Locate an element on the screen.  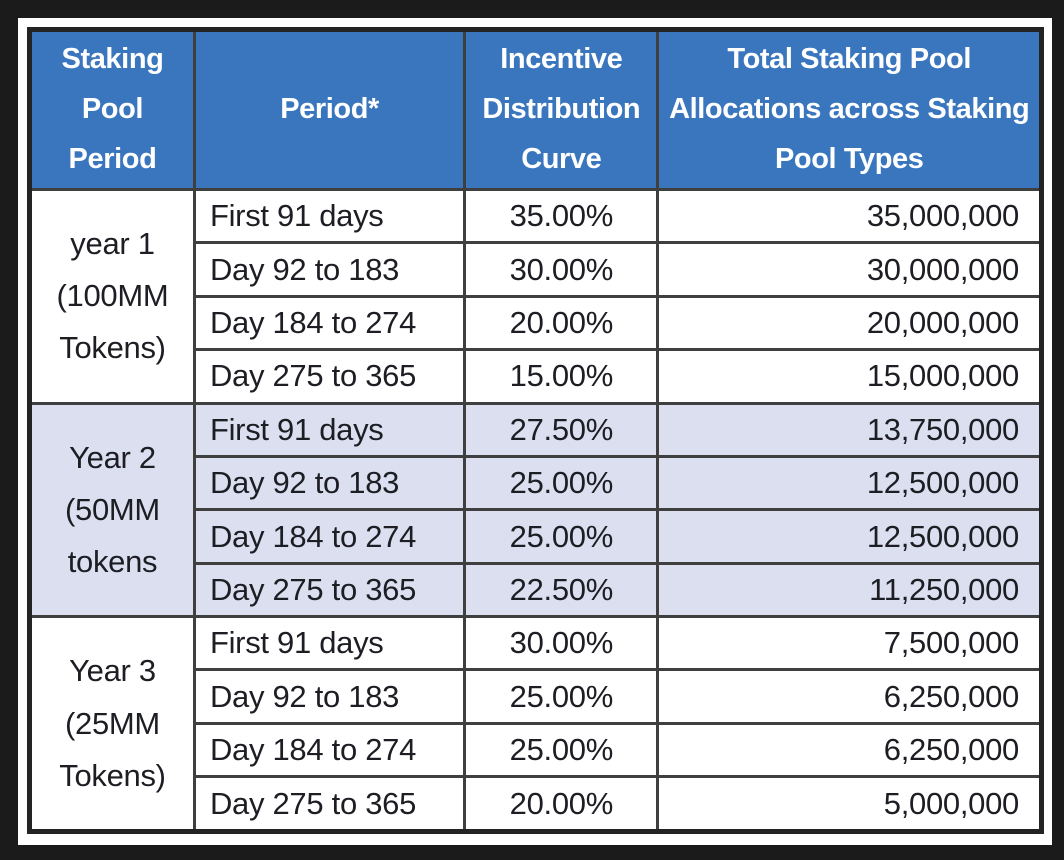
curve-cell: 15.00% is located at coordinates (561, 376).